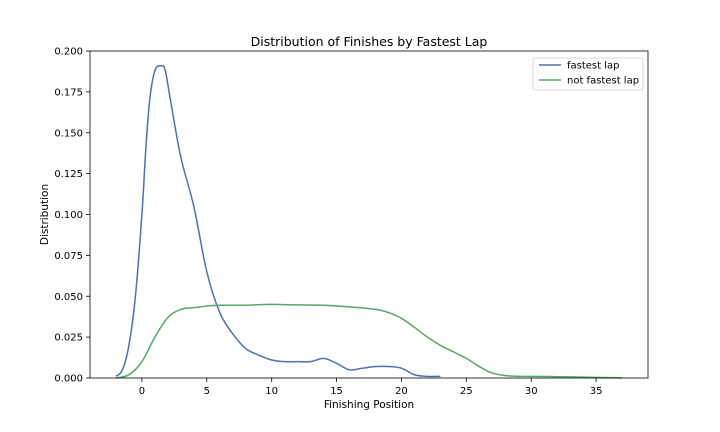  Describe the element at coordinates (371, 387) in the screenshot. I see `x-axis-ticks: 0 5 10 15 20 25 30 35` at that location.